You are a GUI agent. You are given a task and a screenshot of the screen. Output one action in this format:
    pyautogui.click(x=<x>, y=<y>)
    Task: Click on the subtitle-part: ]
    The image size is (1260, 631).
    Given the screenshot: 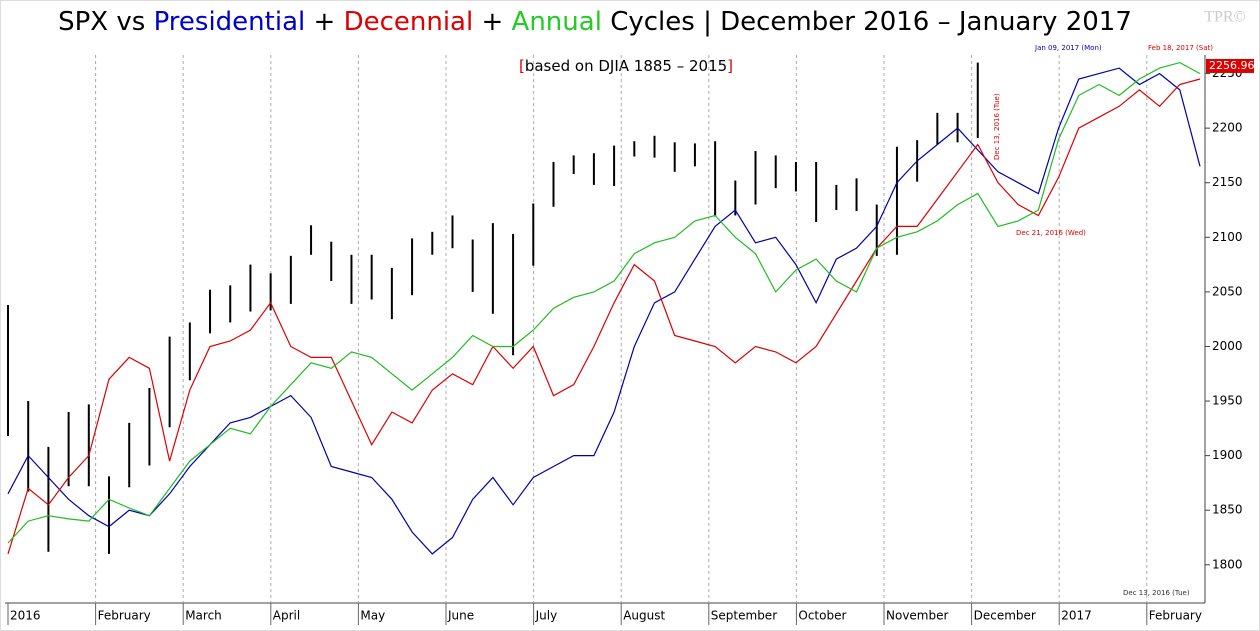 What is the action you would take?
    pyautogui.click(x=730, y=66)
    